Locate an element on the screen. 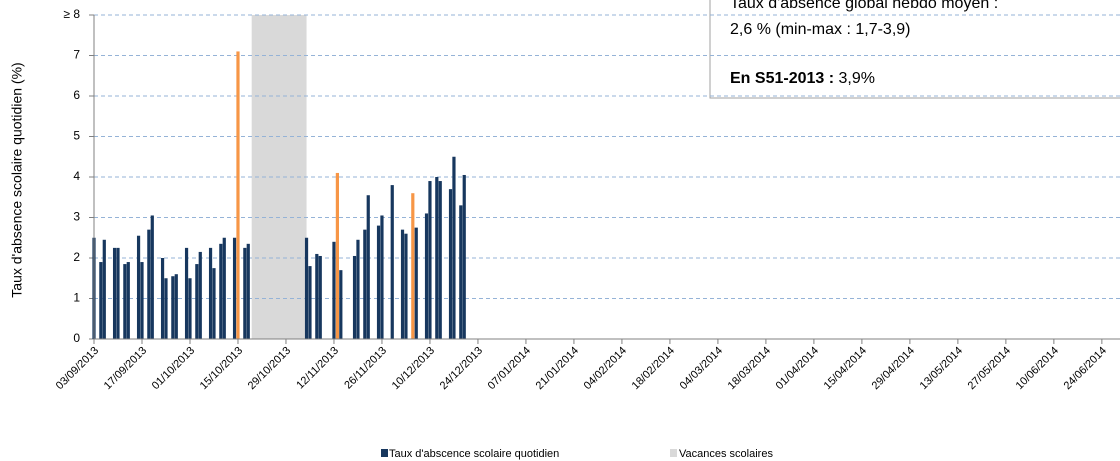 This screenshot has width=1120, height=461. y-tick-label: ≥ 8 is located at coordinates (71, 14).